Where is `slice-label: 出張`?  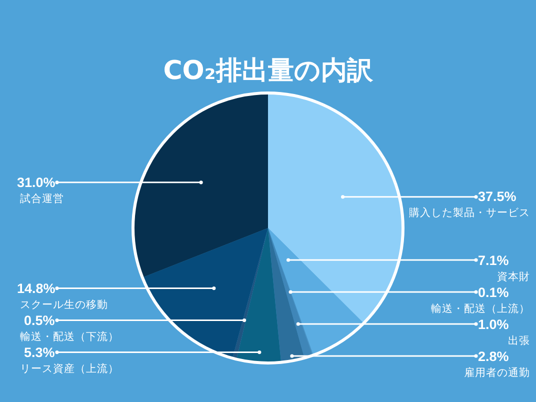 slice-label: 出張 is located at coordinates (519, 340).